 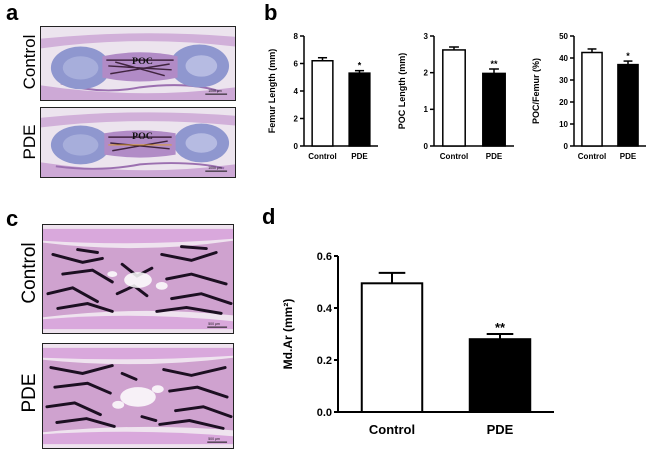 What do you see at coordinates (426, 36) in the screenshot?
I see `y-tick-label: 3` at bounding box center [426, 36].